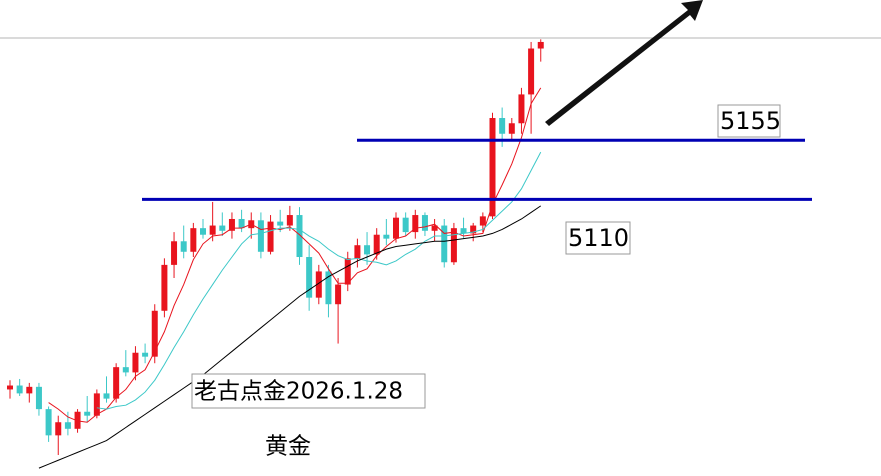 The width and height of the screenshot is (881, 476). I want to click on annotation: 黄金, so click(288, 447).